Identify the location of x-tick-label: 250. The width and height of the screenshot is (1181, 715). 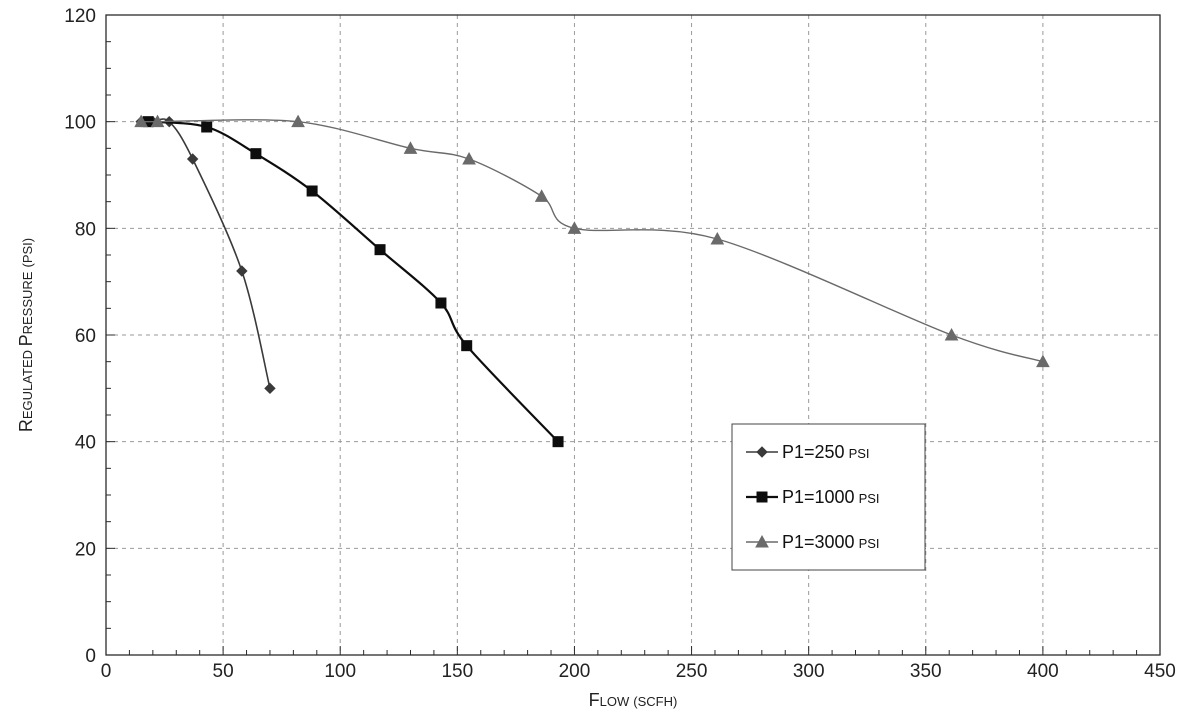
(692, 671).